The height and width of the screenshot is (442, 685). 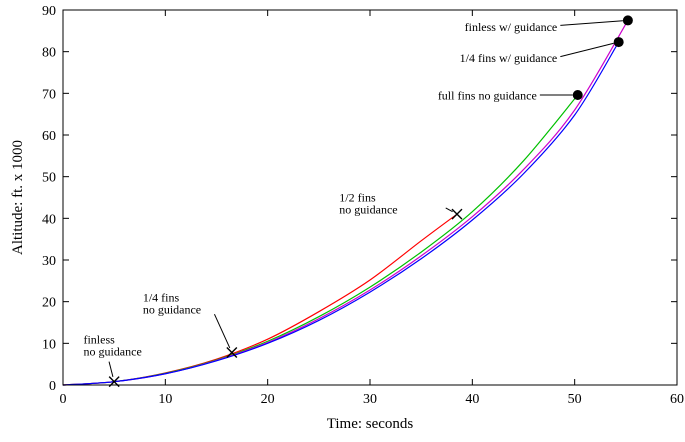 I want to click on x-tick-label: 60, so click(x=677, y=399).